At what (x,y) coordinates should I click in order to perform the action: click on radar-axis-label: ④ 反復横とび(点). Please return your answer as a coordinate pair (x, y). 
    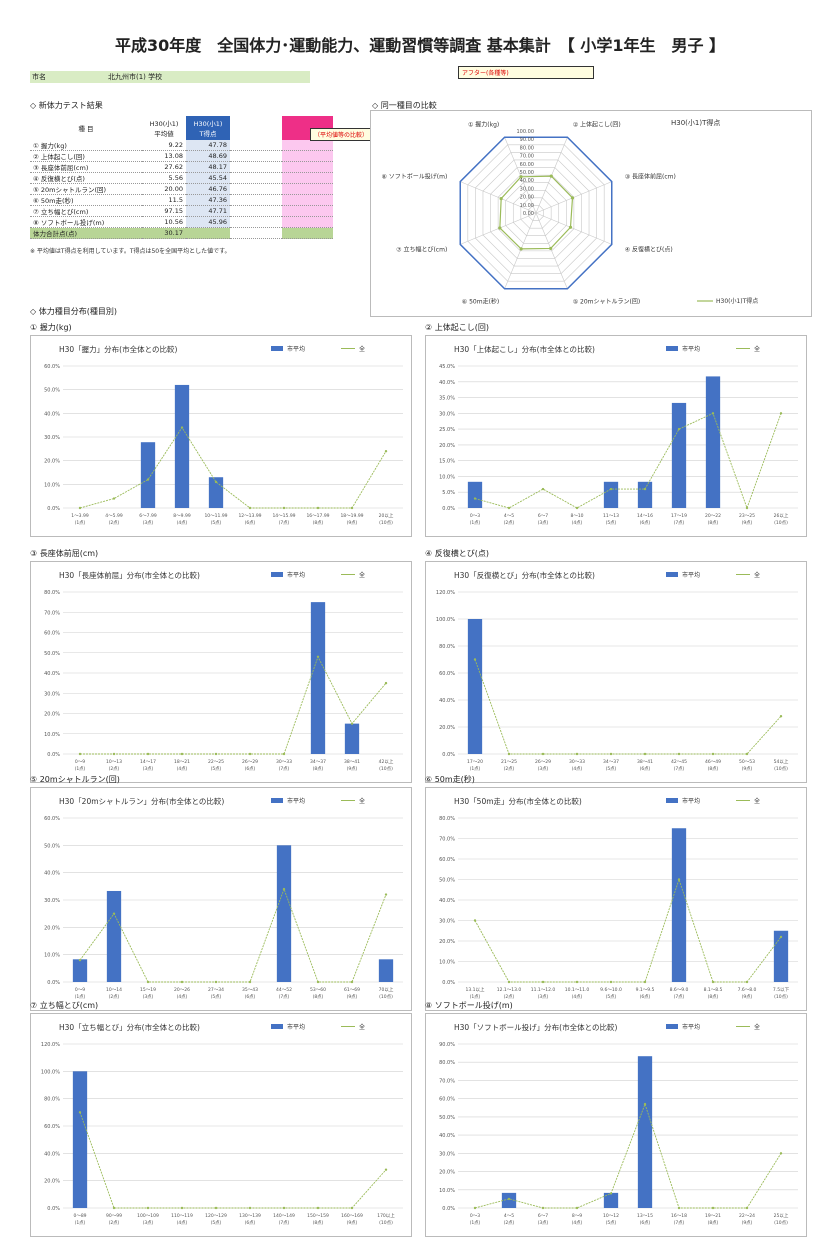
    Looking at the image, I should click on (649, 250).